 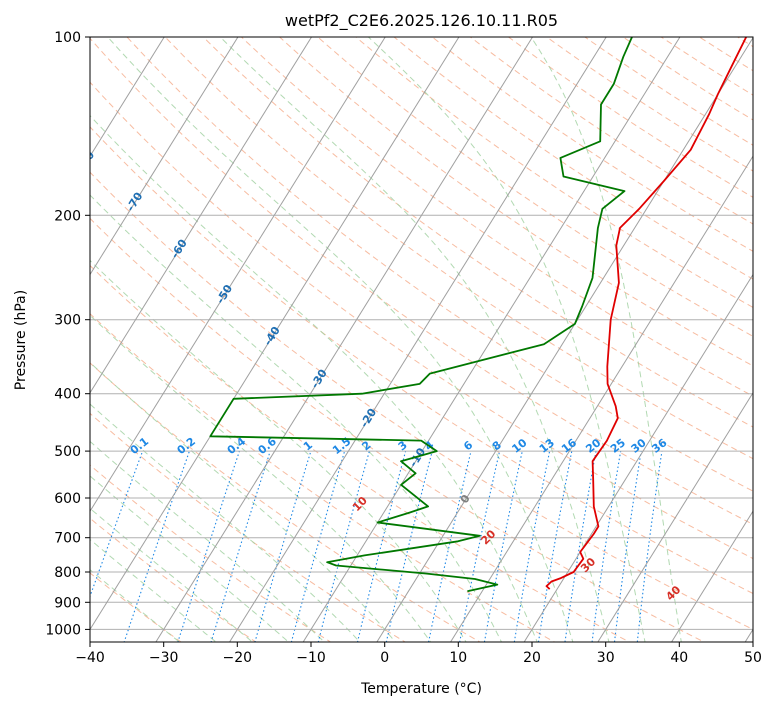 What do you see at coordinates (753, 658) in the screenshot?
I see `x-tick-label: 50` at bounding box center [753, 658].